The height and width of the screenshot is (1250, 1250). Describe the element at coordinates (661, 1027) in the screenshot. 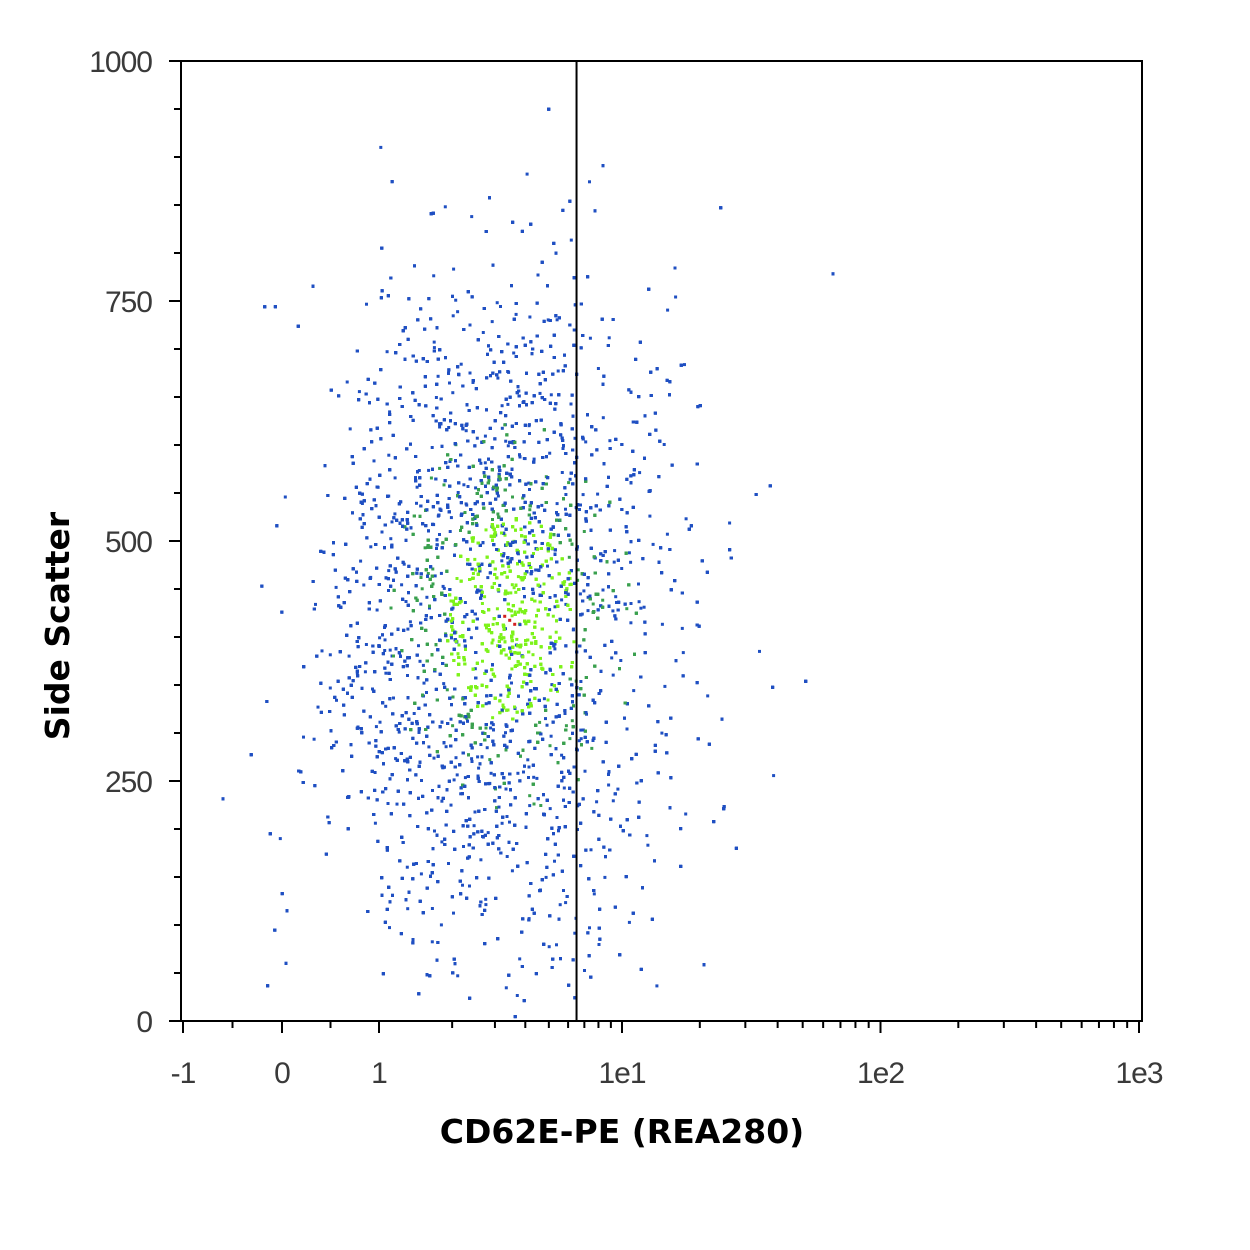

I see `x-axis-ticks` at that location.